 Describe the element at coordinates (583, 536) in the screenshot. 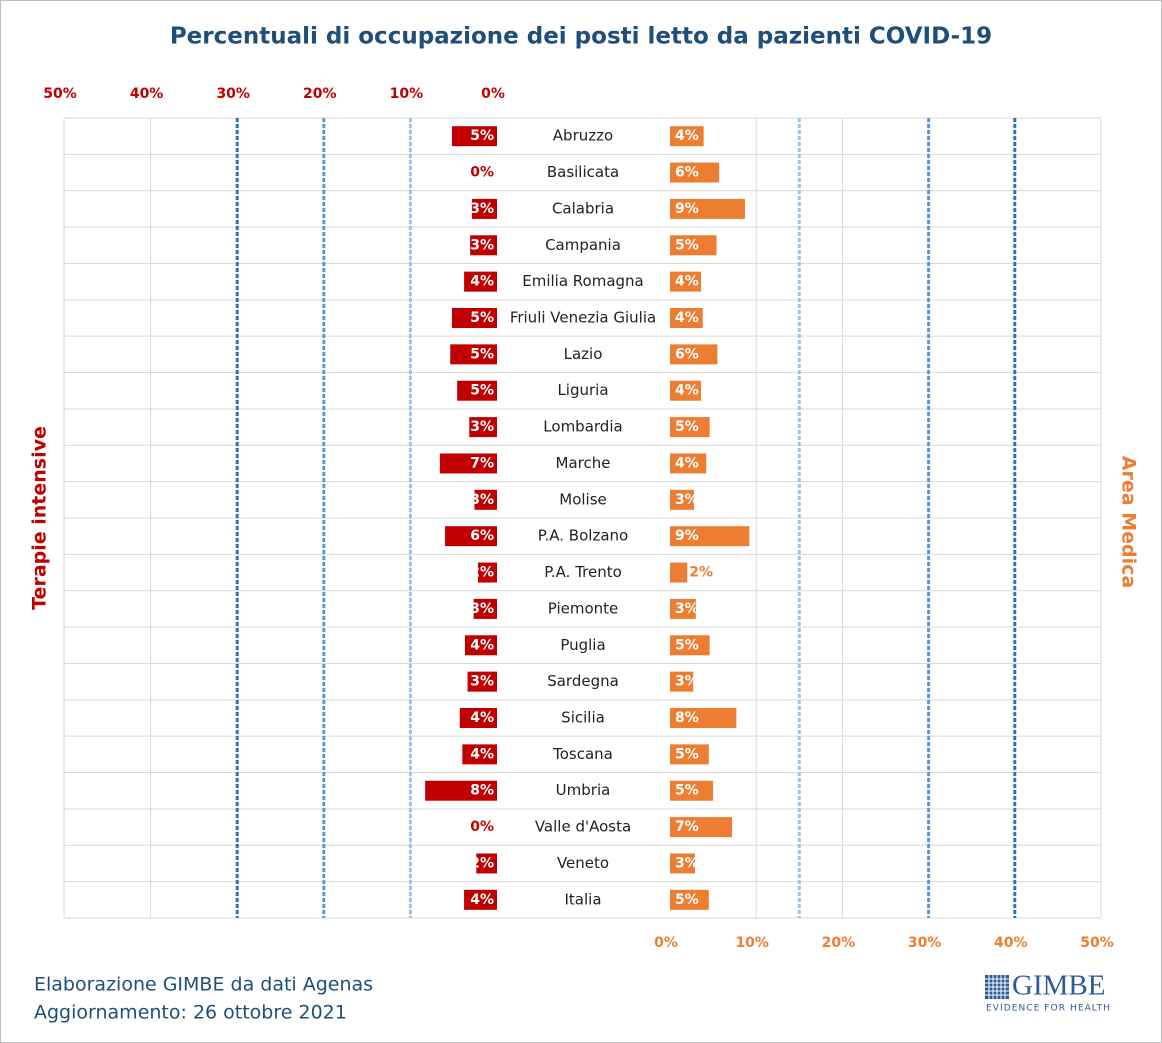

I see `category-label: P.A. Bolzano` at that location.